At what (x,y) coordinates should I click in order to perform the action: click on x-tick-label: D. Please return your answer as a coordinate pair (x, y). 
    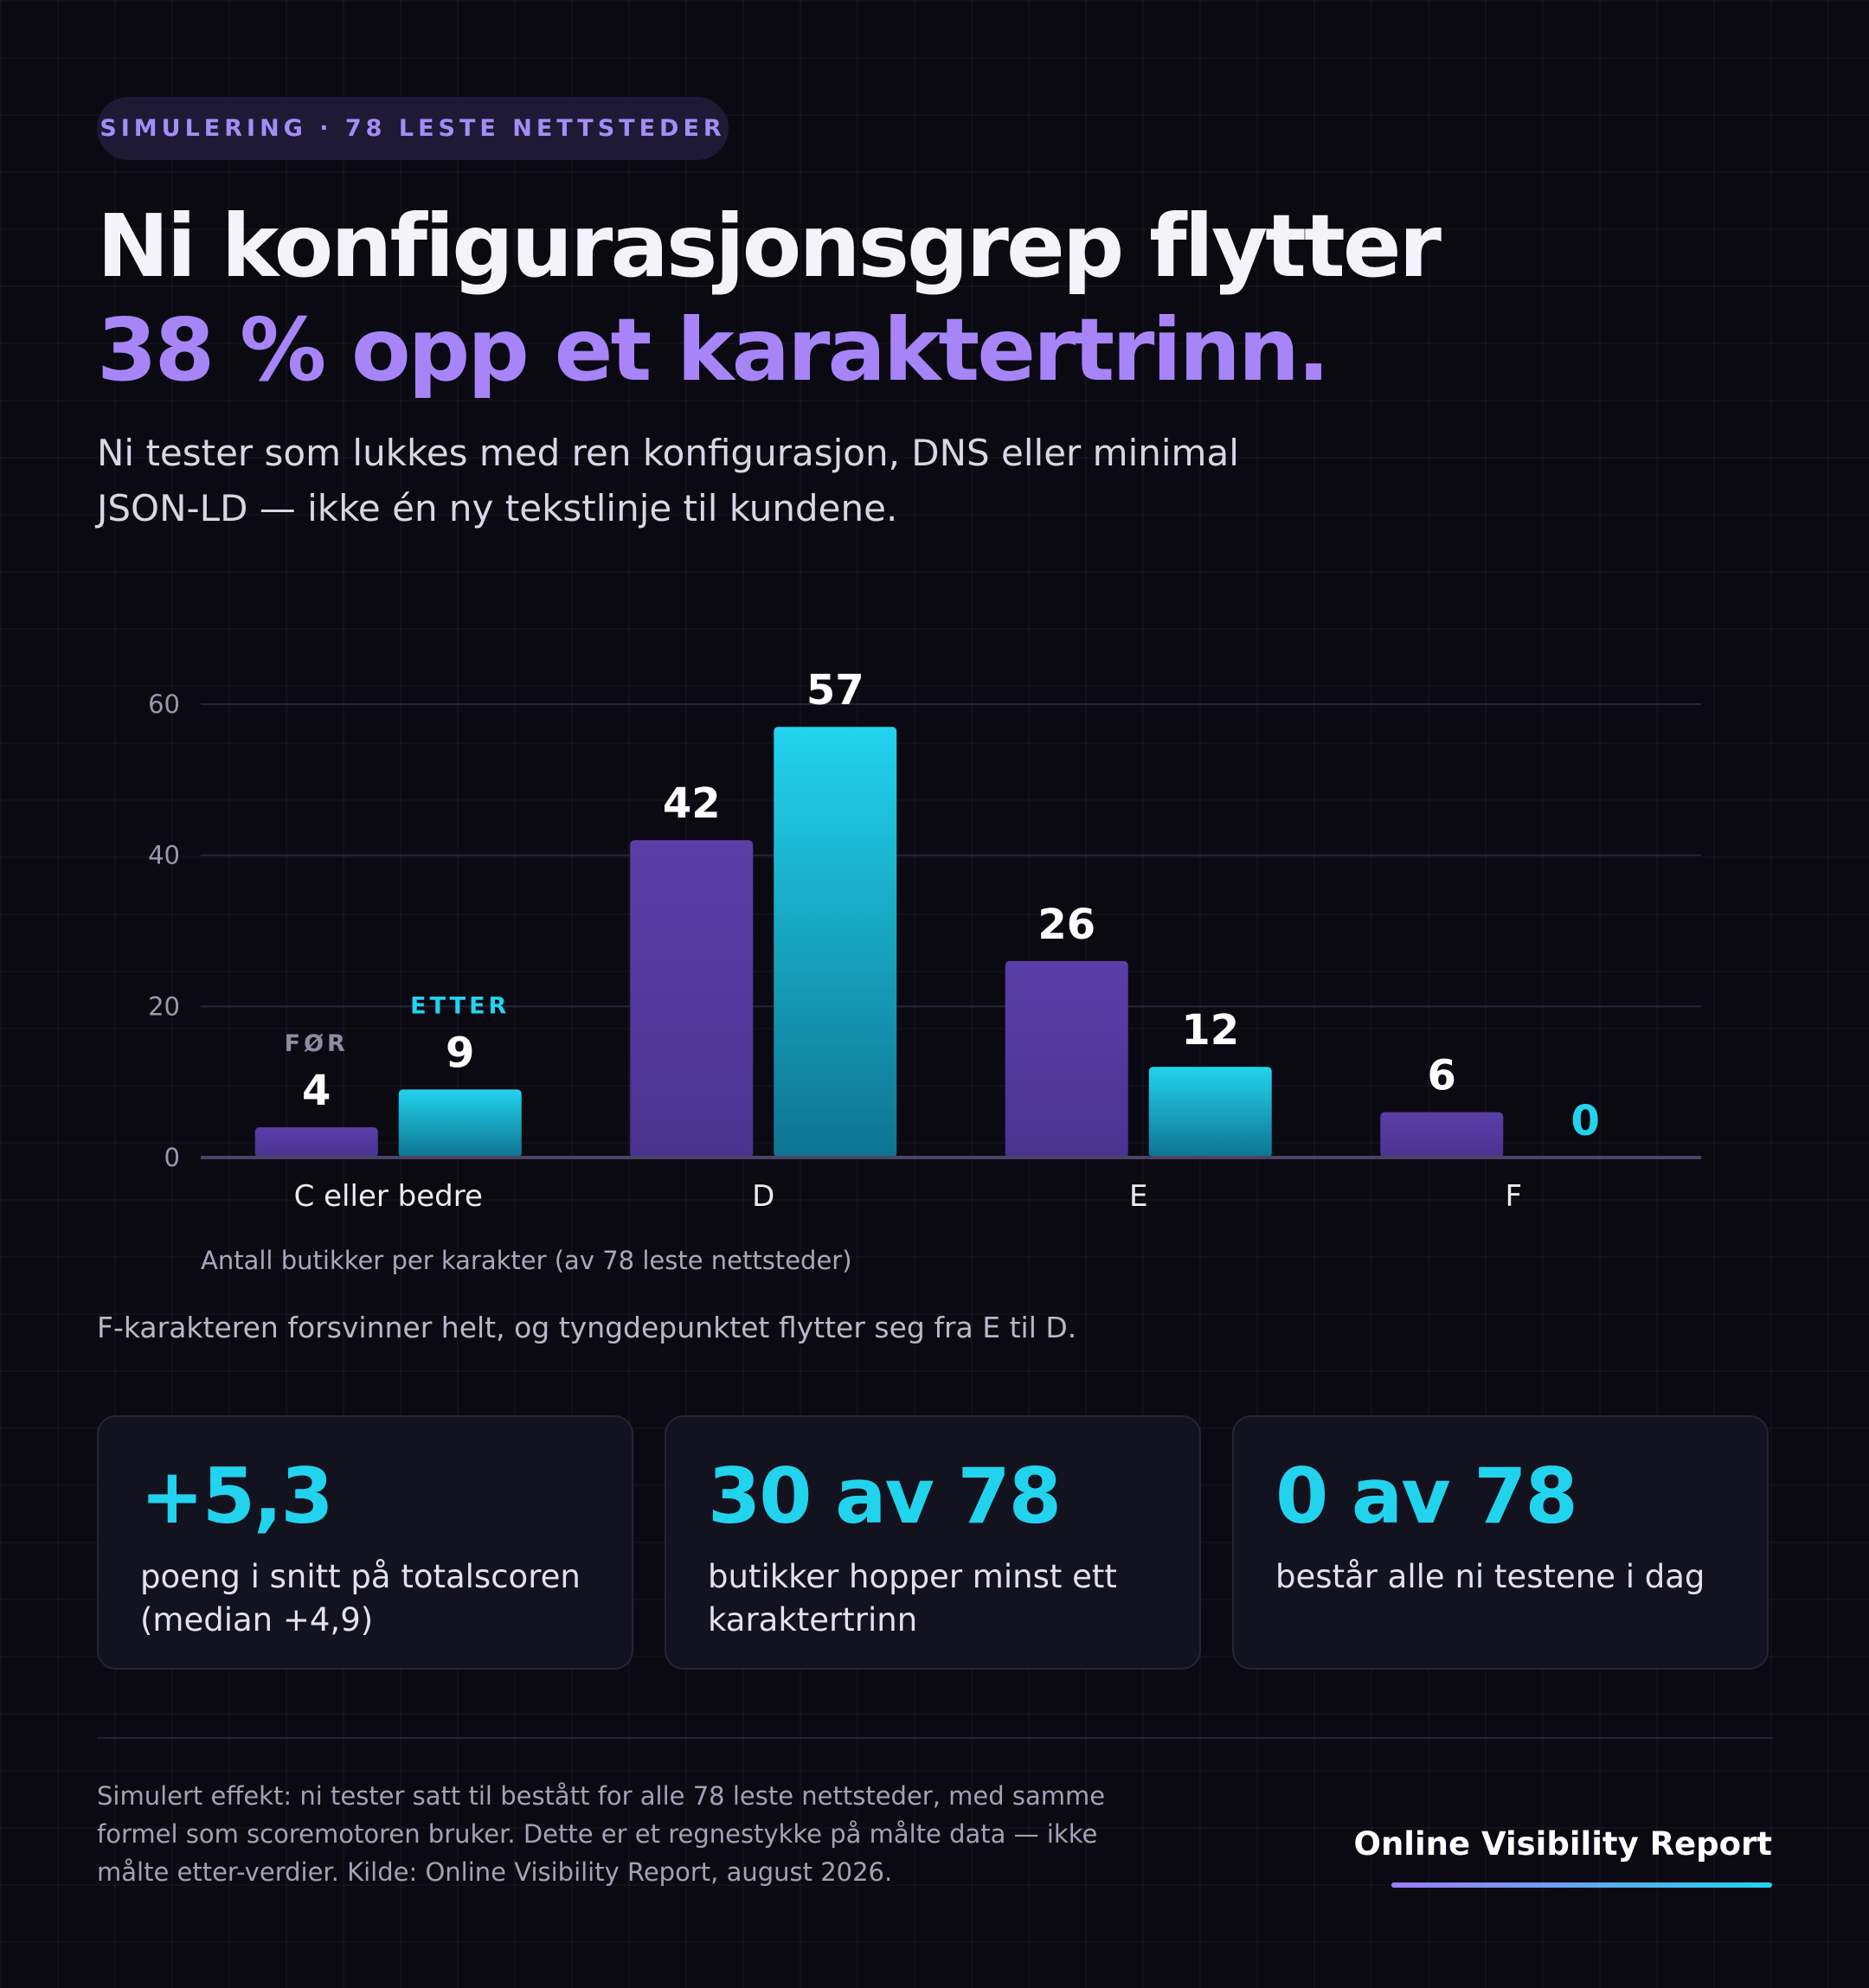
    Looking at the image, I should click on (763, 1196).